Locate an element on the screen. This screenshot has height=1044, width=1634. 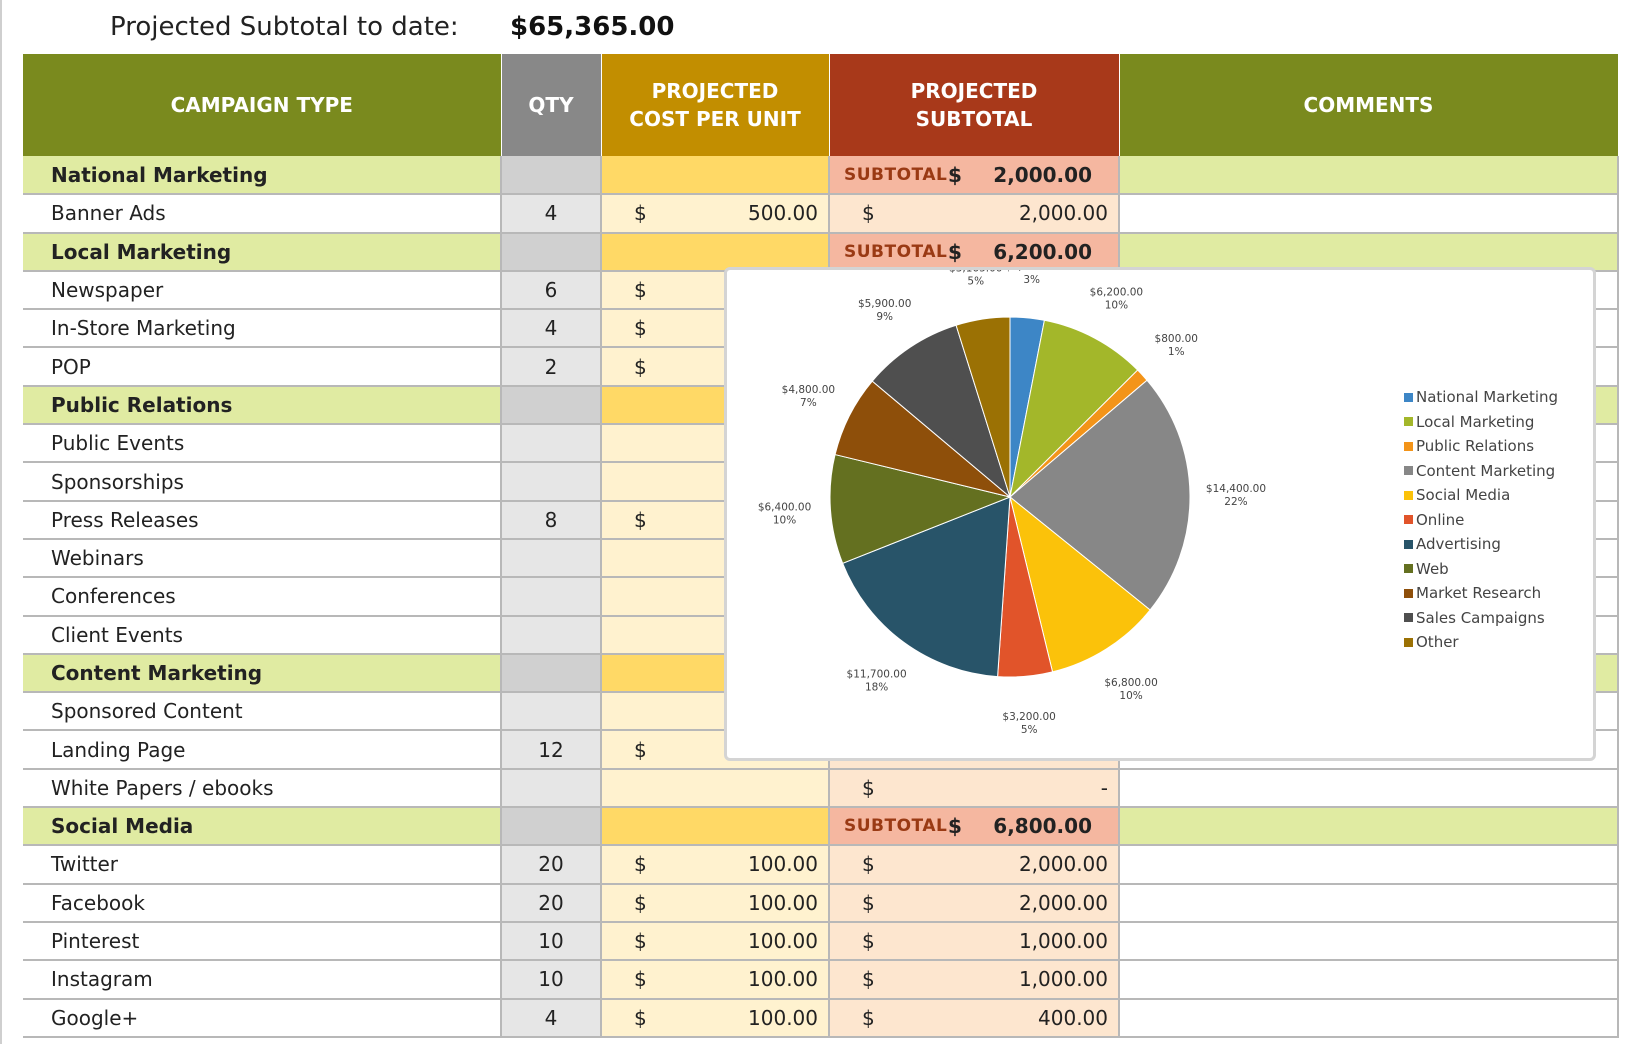
campaign-type-cell: Client Events is located at coordinates (262, 635).